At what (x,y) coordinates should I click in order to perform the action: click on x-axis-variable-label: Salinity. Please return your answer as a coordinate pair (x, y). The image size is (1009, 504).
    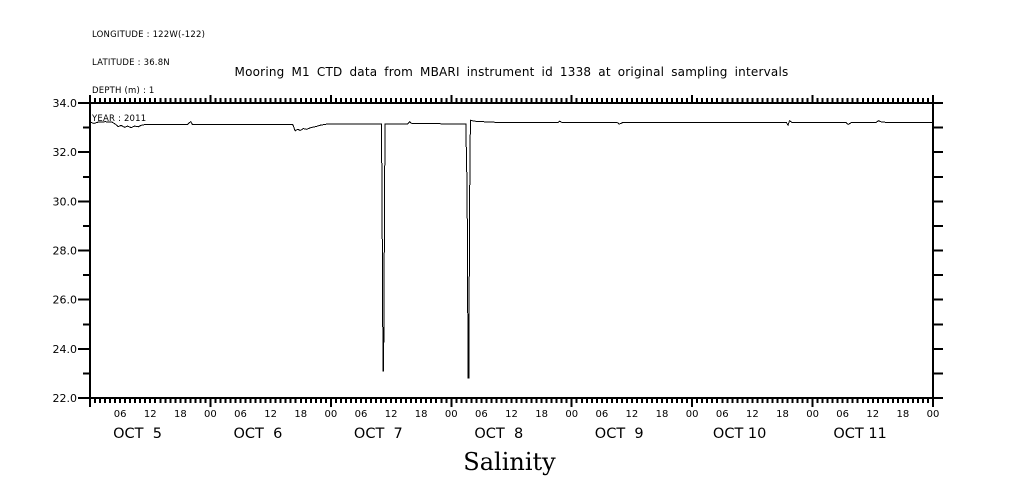
    Looking at the image, I should click on (509, 462).